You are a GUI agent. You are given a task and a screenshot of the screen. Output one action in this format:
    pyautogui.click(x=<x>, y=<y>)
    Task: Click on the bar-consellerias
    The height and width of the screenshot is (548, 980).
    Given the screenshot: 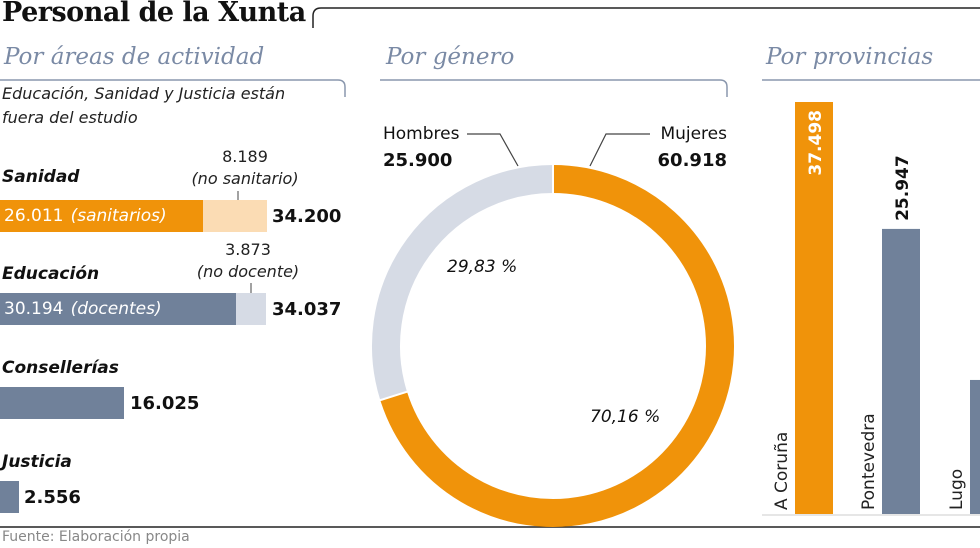 What is the action you would take?
    pyautogui.click(x=62, y=403)
    